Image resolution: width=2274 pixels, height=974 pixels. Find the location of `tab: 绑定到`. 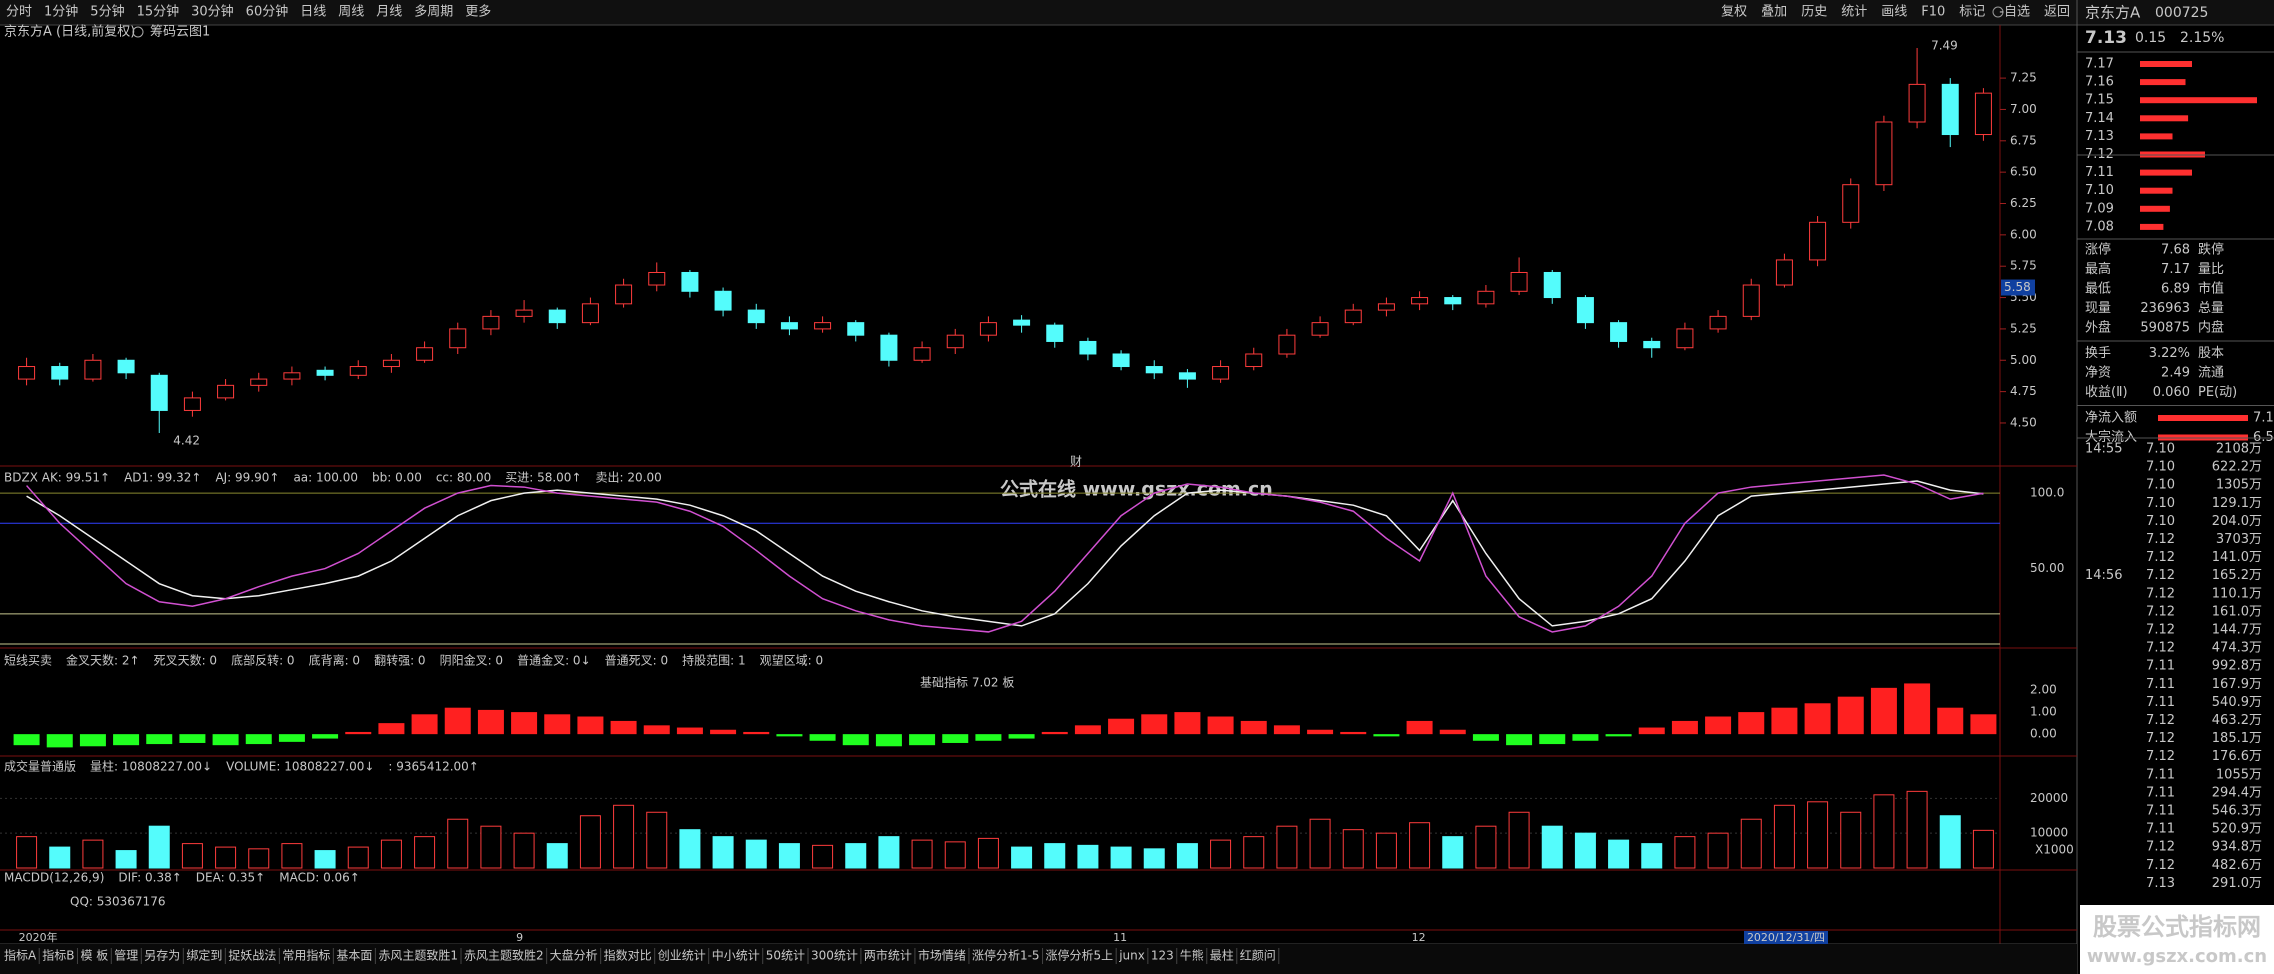

tab: 绑定到 is located at coordinates (204, 955).